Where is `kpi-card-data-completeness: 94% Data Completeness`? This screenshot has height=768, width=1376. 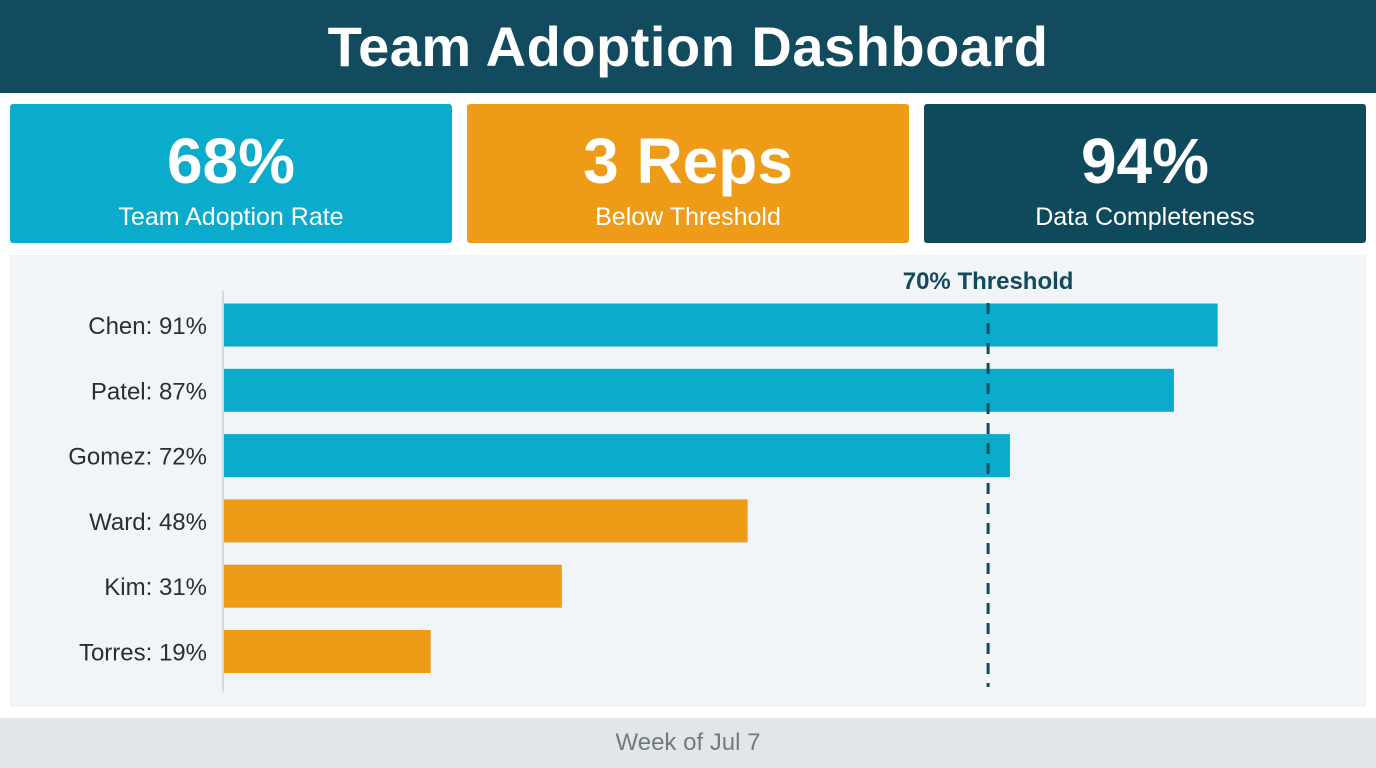
kpi-card-data-completeness: 94% Data Completeness is located at coordinates (1145, 173).